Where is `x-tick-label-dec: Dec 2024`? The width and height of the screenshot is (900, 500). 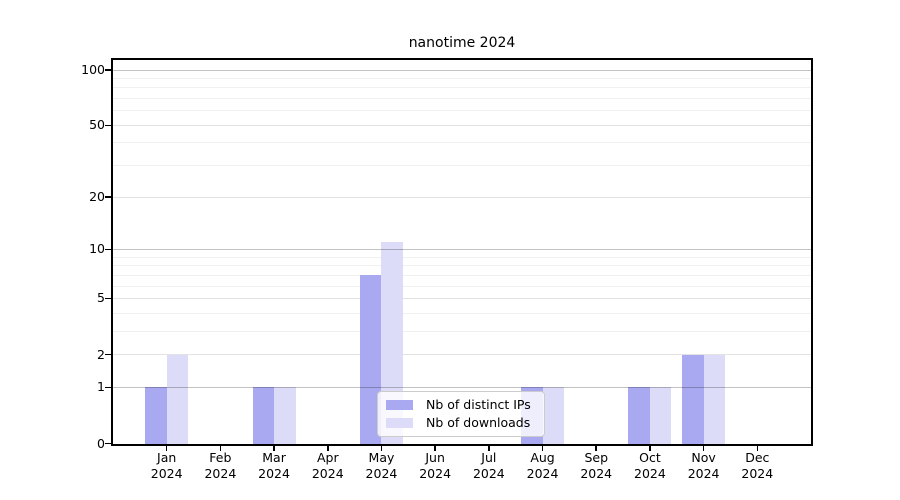
x-tick-label-dec: Dec 2024 is located at coordinates (757, 465).